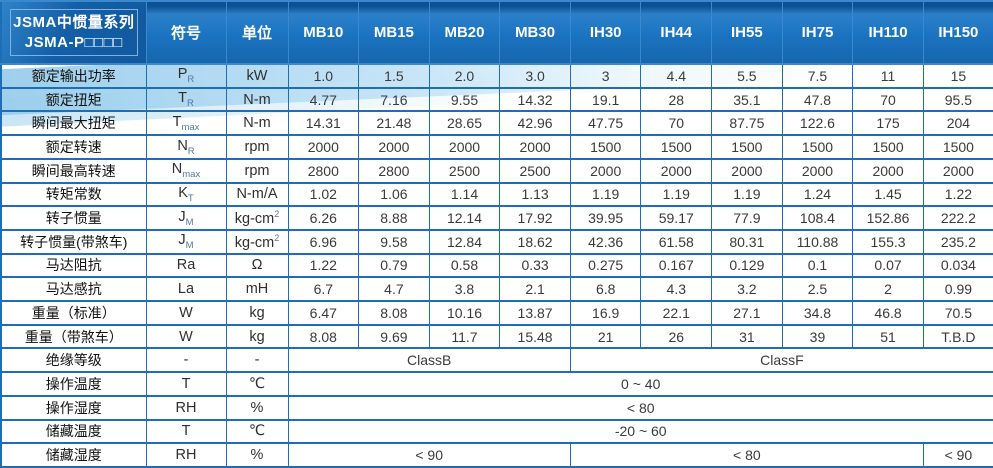  Describe the element at coordinates (957, 289) in the screenshot. I see `value-cell: 0.99` at that location.